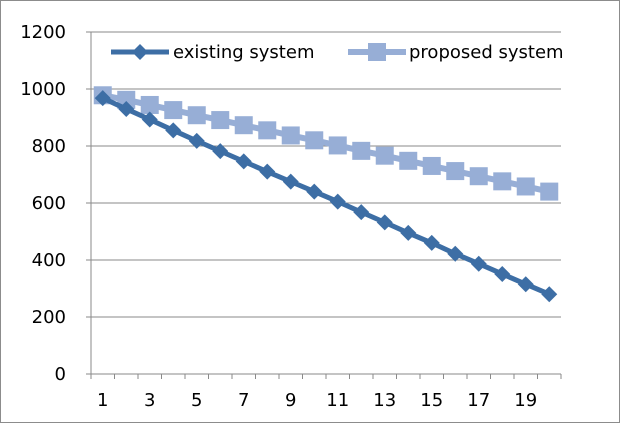 This screenshot has width=620, height=426. I want to click on x-tick-label: 7, so click(243, 400).